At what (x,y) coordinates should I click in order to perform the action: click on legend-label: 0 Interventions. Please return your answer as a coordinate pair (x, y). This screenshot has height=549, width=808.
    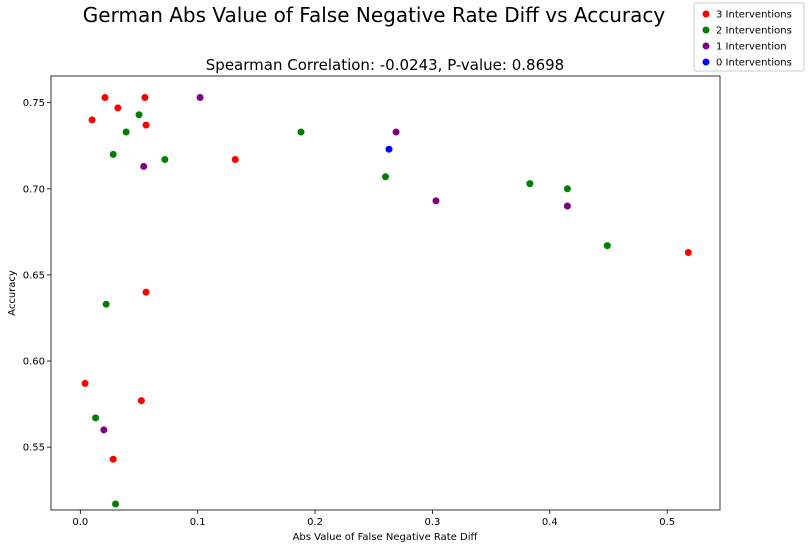
    Looking at the image, I should click on (754, 63).